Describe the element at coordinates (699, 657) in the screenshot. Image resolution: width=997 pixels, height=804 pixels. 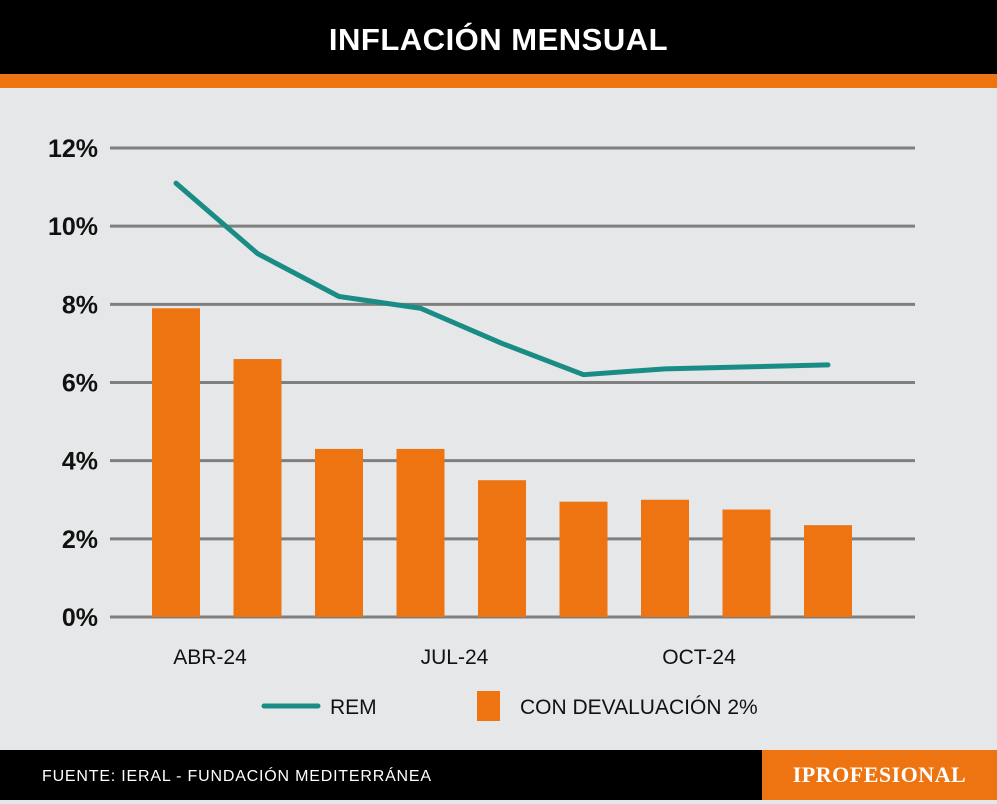
I see `x-tick-label: OCT-24` at that location.